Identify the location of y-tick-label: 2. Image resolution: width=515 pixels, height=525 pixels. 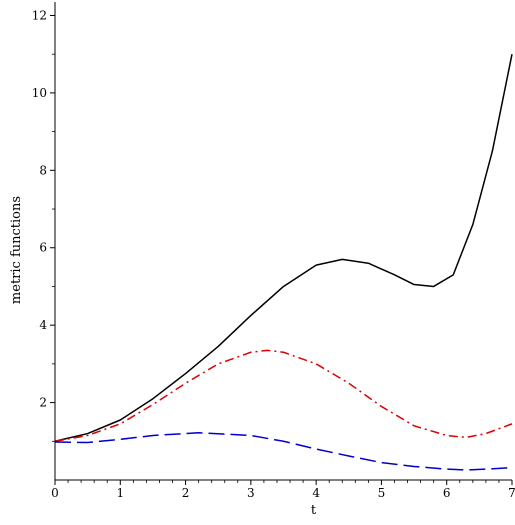
(43, 403).